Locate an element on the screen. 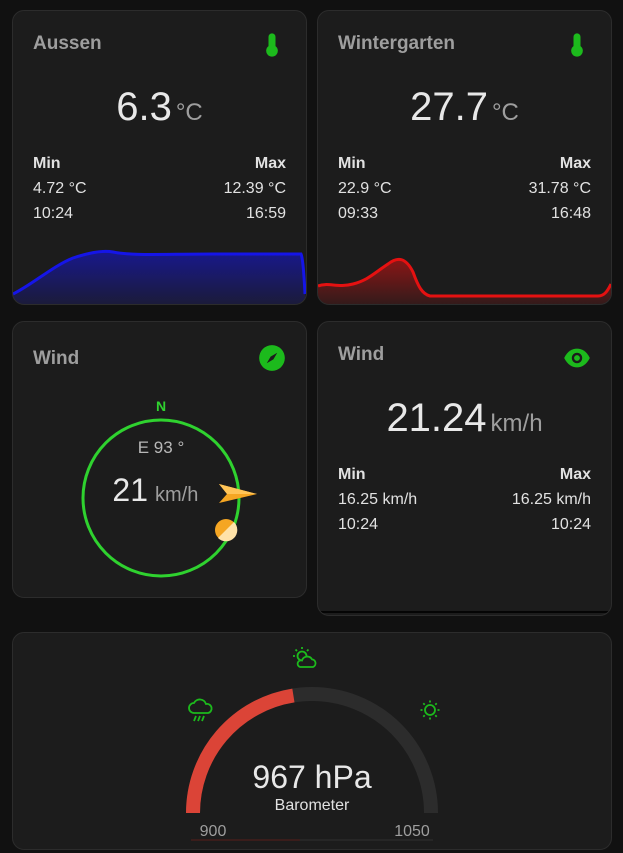 The height and width of the screenshot is (853, 623). max-value: 12.39 °C is located at coordinates (254, 188).